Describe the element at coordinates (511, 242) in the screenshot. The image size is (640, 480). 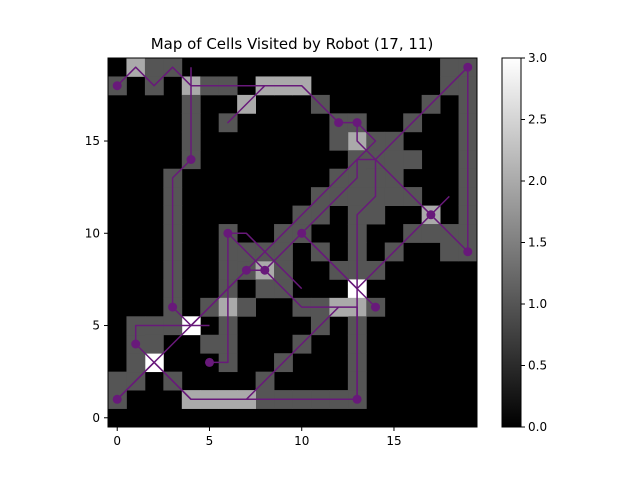
I see `colorbar-gradient` at that location.